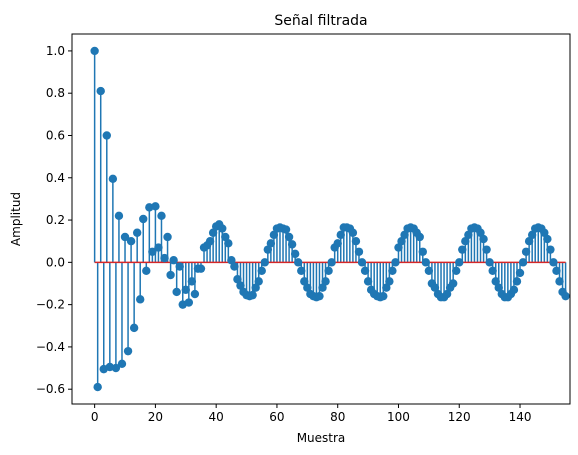  I want to click on x-tick-label: 0, so click(95, 417).